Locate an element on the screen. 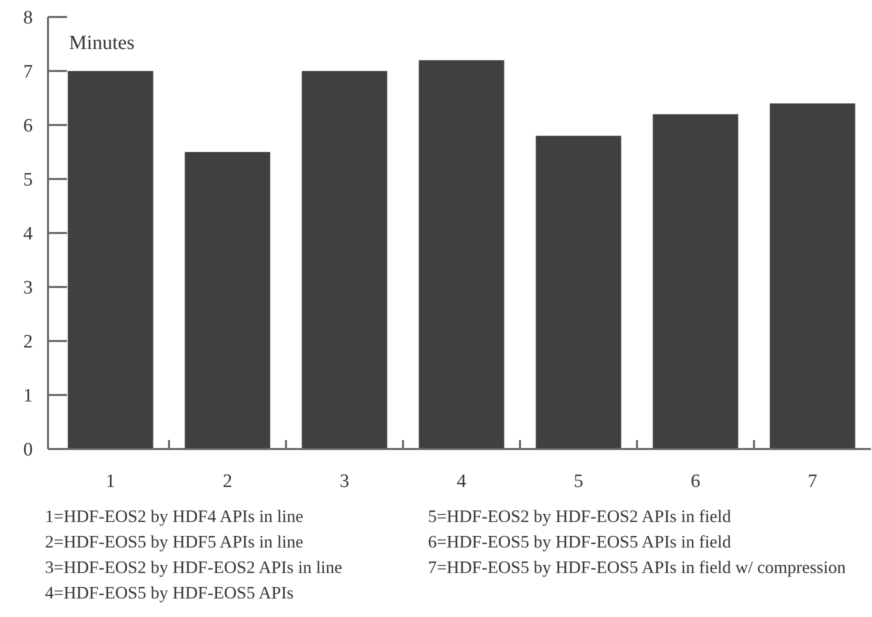 This screenshot has width=872, height=617. x-tick-label: 3 is located at coordinates (345, 481).